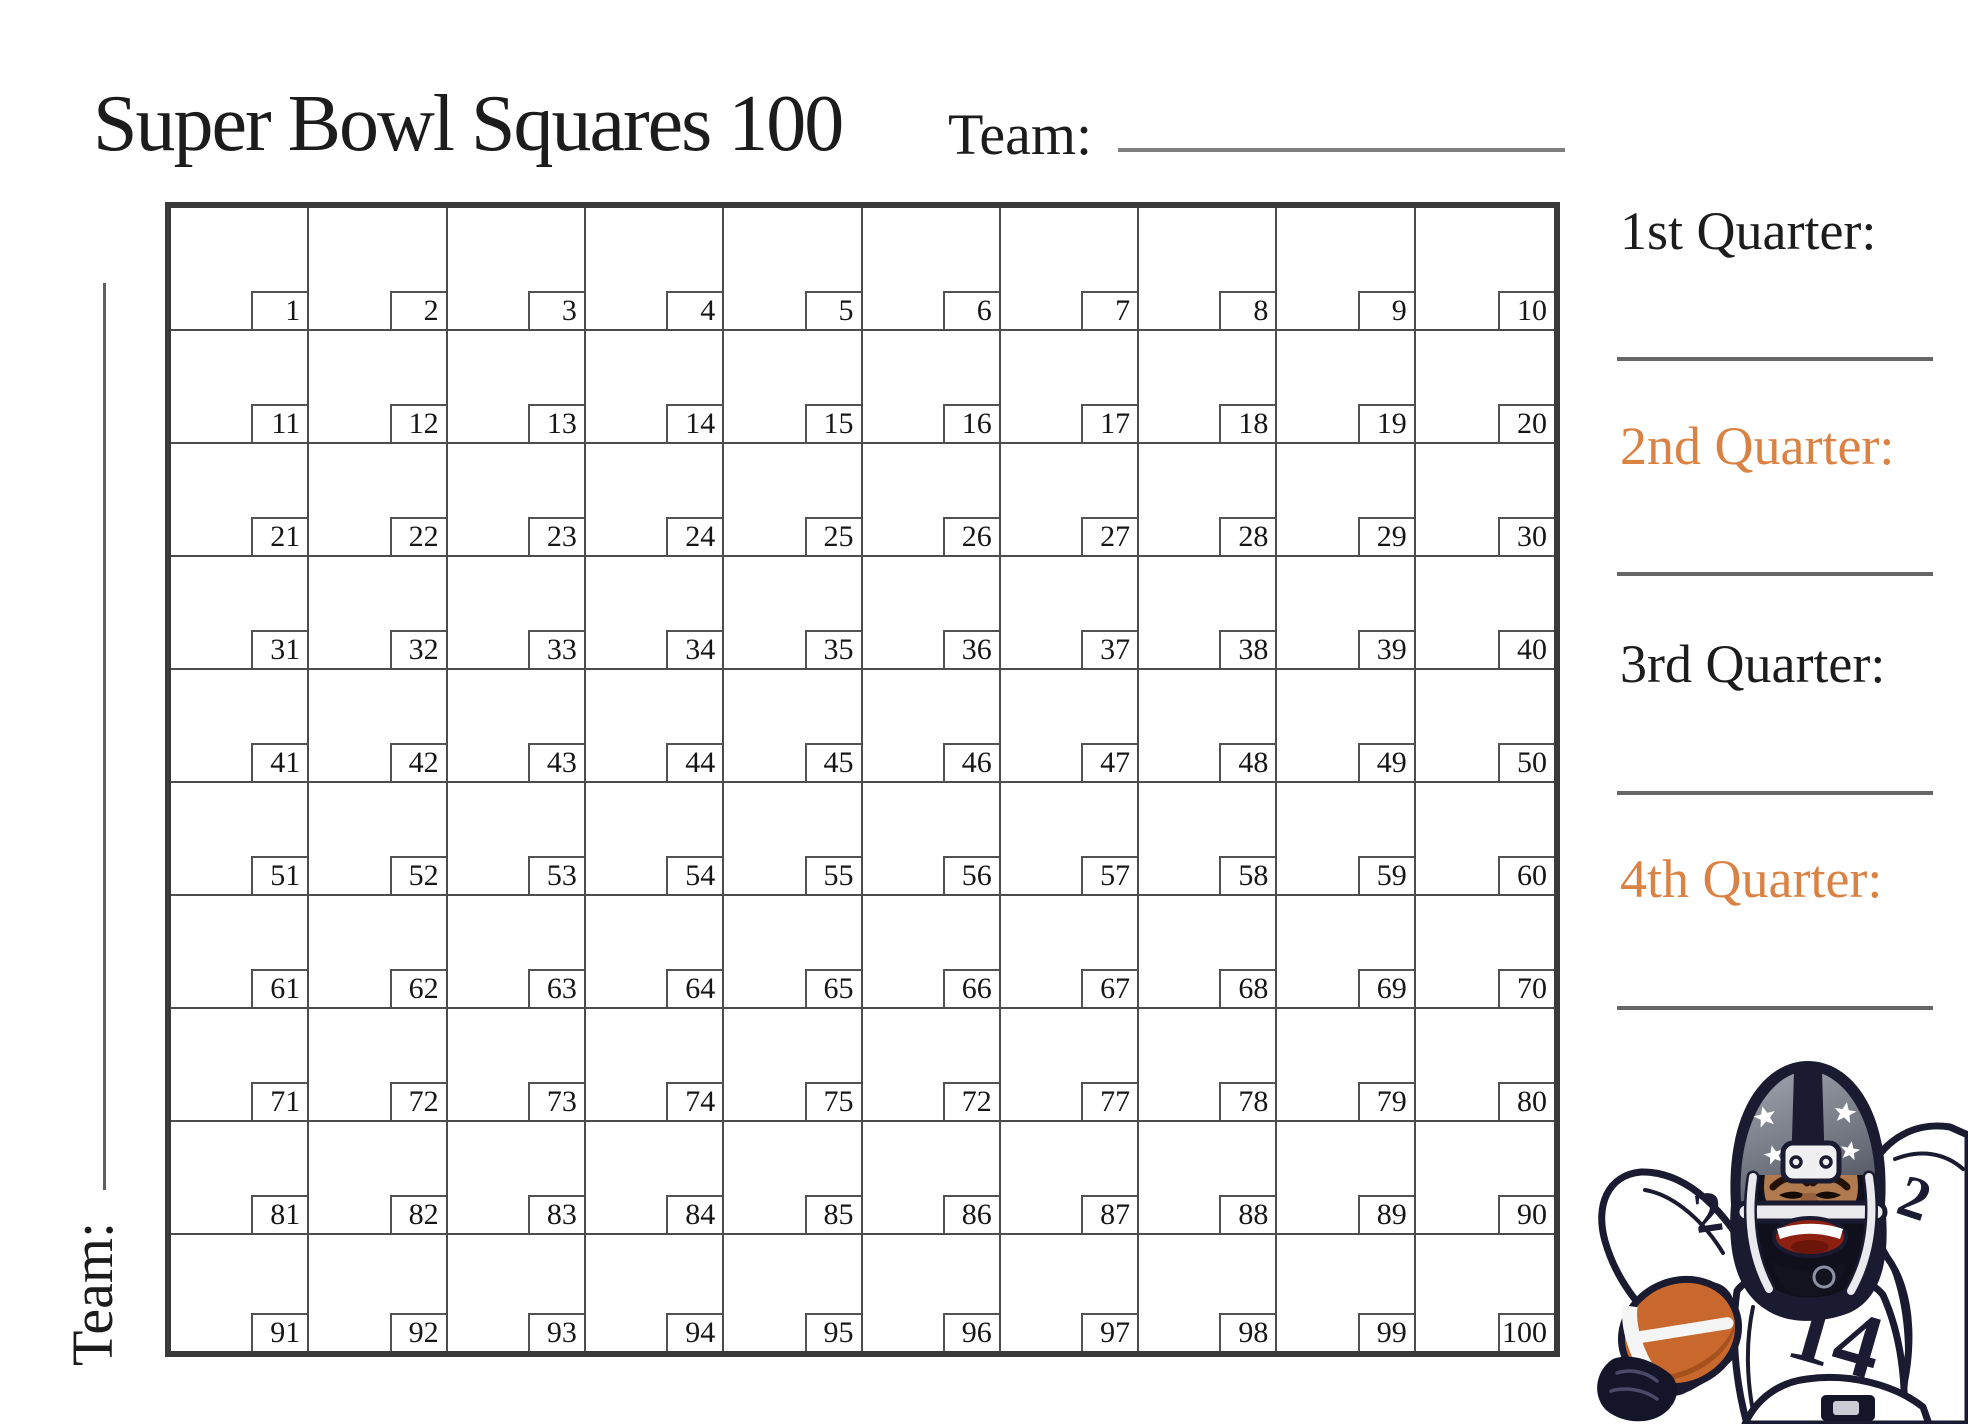 The image size is (1968, 1424). What do you see at coordinates (694, 1101) in the screenshot?
I see `cell-number-box: 74` at bounding box center [694, 1101].